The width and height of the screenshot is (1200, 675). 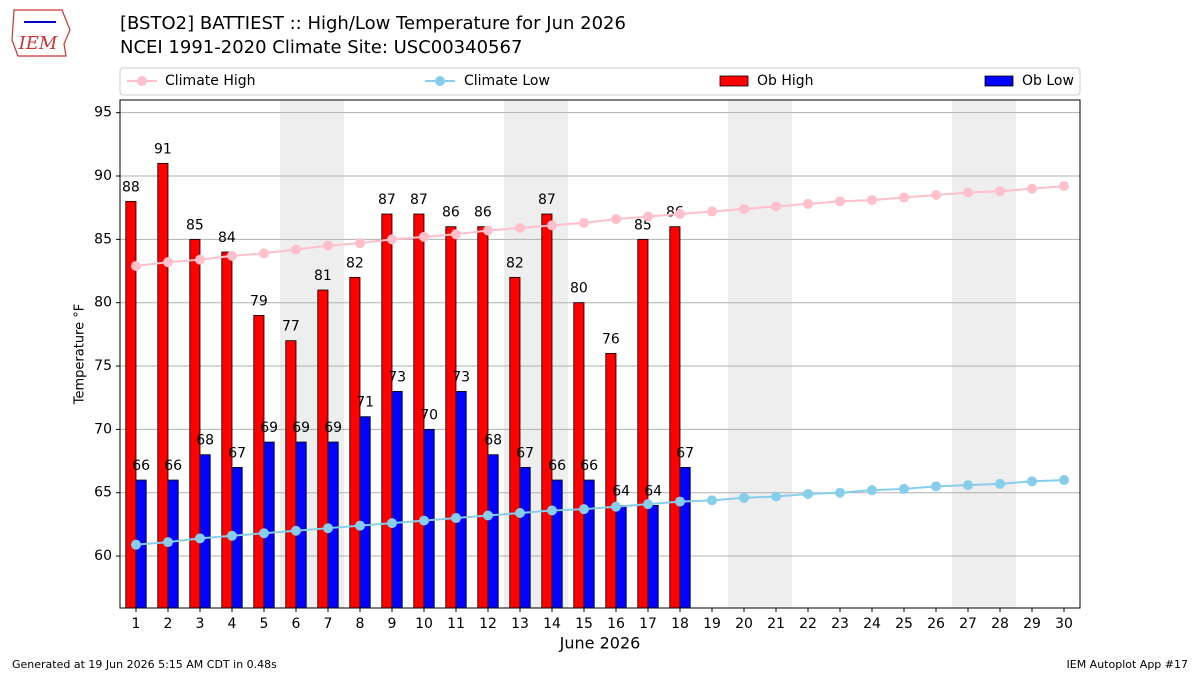 What do you see at coordinates (323, 276) in the screenshot?
I see `data-label: 81` at bounding box center [323, 276].